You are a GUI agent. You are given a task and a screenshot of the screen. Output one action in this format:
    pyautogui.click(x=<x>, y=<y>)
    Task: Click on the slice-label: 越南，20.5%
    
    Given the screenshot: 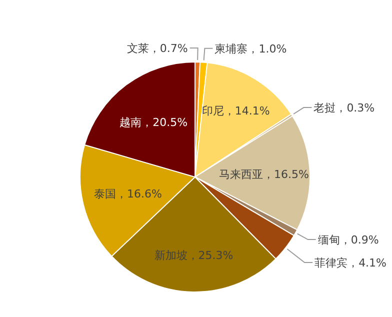 What is the action you would take?
    pyautogui.click(x=154, y=122)
    